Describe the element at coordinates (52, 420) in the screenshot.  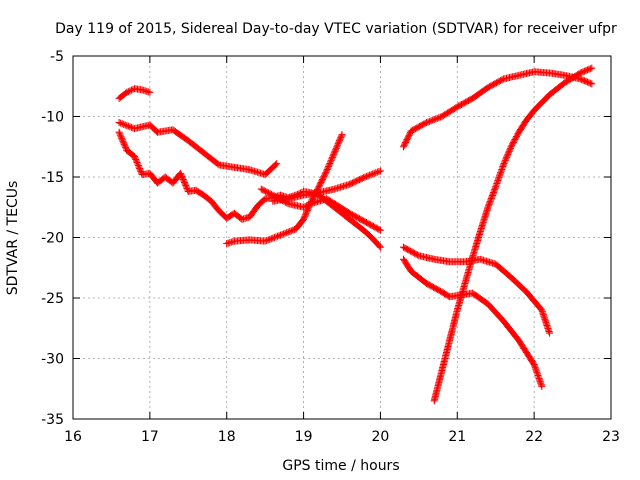
I see `y-tick-label: -35` at that location.